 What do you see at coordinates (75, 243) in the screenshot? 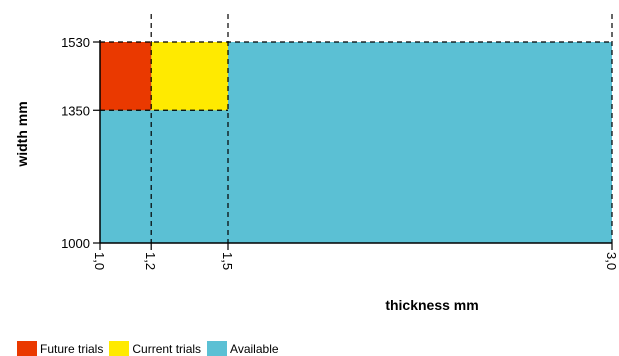
I see `y-tick-label: 1000` at bounding box center [75, 243].